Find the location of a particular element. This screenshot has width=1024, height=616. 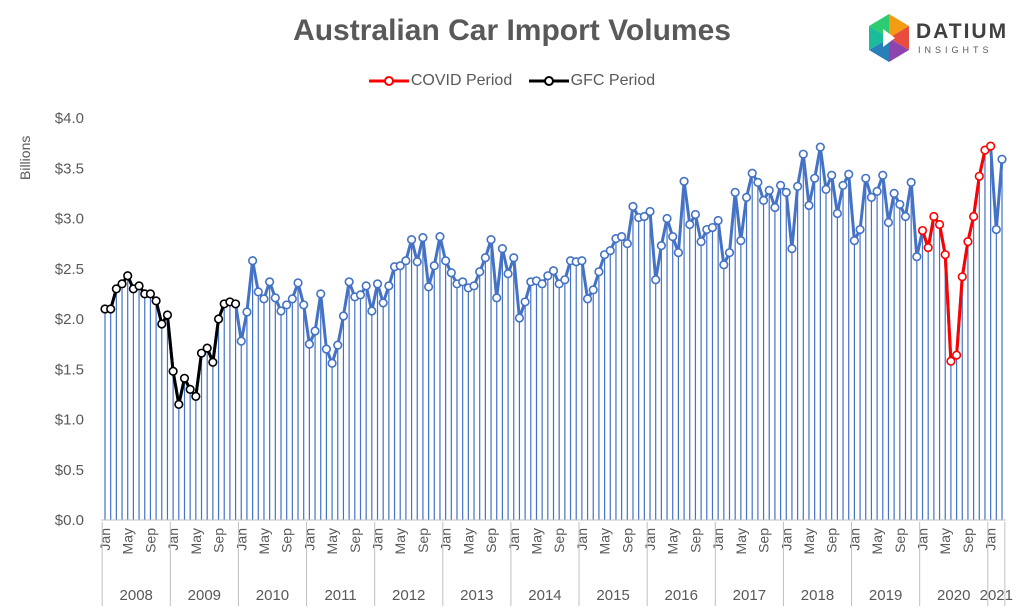

year-label: 2014 is located at coordinates (544, 595).